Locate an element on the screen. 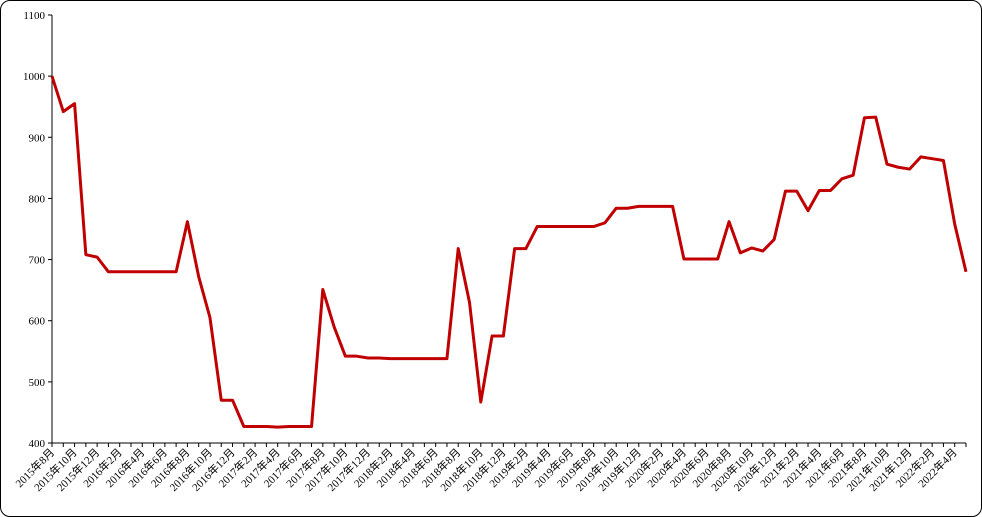 This screenshot has width=982, height=517. y-tick-label: 900 is located at coordinates (37, 138).